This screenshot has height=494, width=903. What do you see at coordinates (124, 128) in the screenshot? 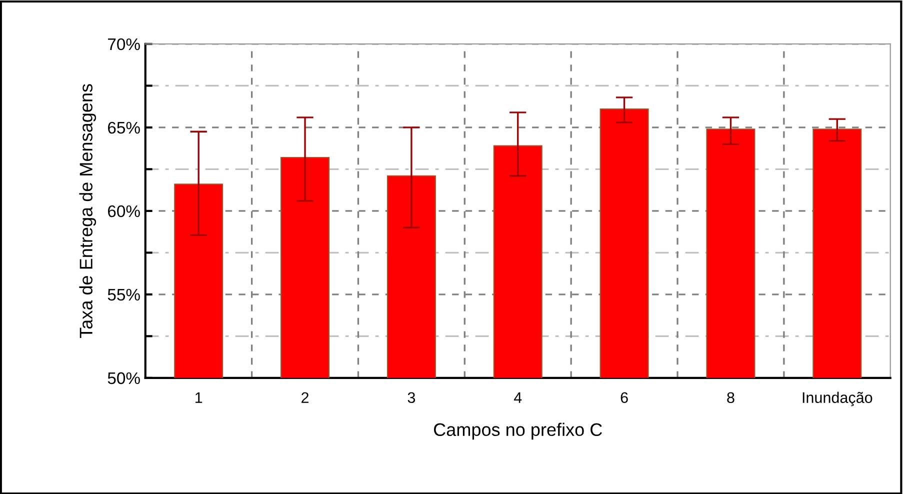
I see `y-tick-label: 65%` at bounding box center [124, 128].